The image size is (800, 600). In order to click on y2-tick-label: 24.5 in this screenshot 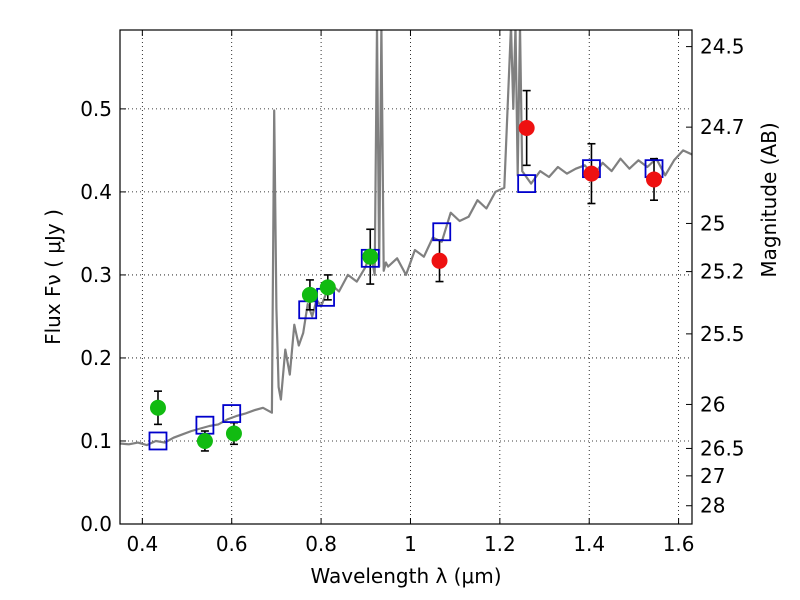, I will do `click(722, 47)`.